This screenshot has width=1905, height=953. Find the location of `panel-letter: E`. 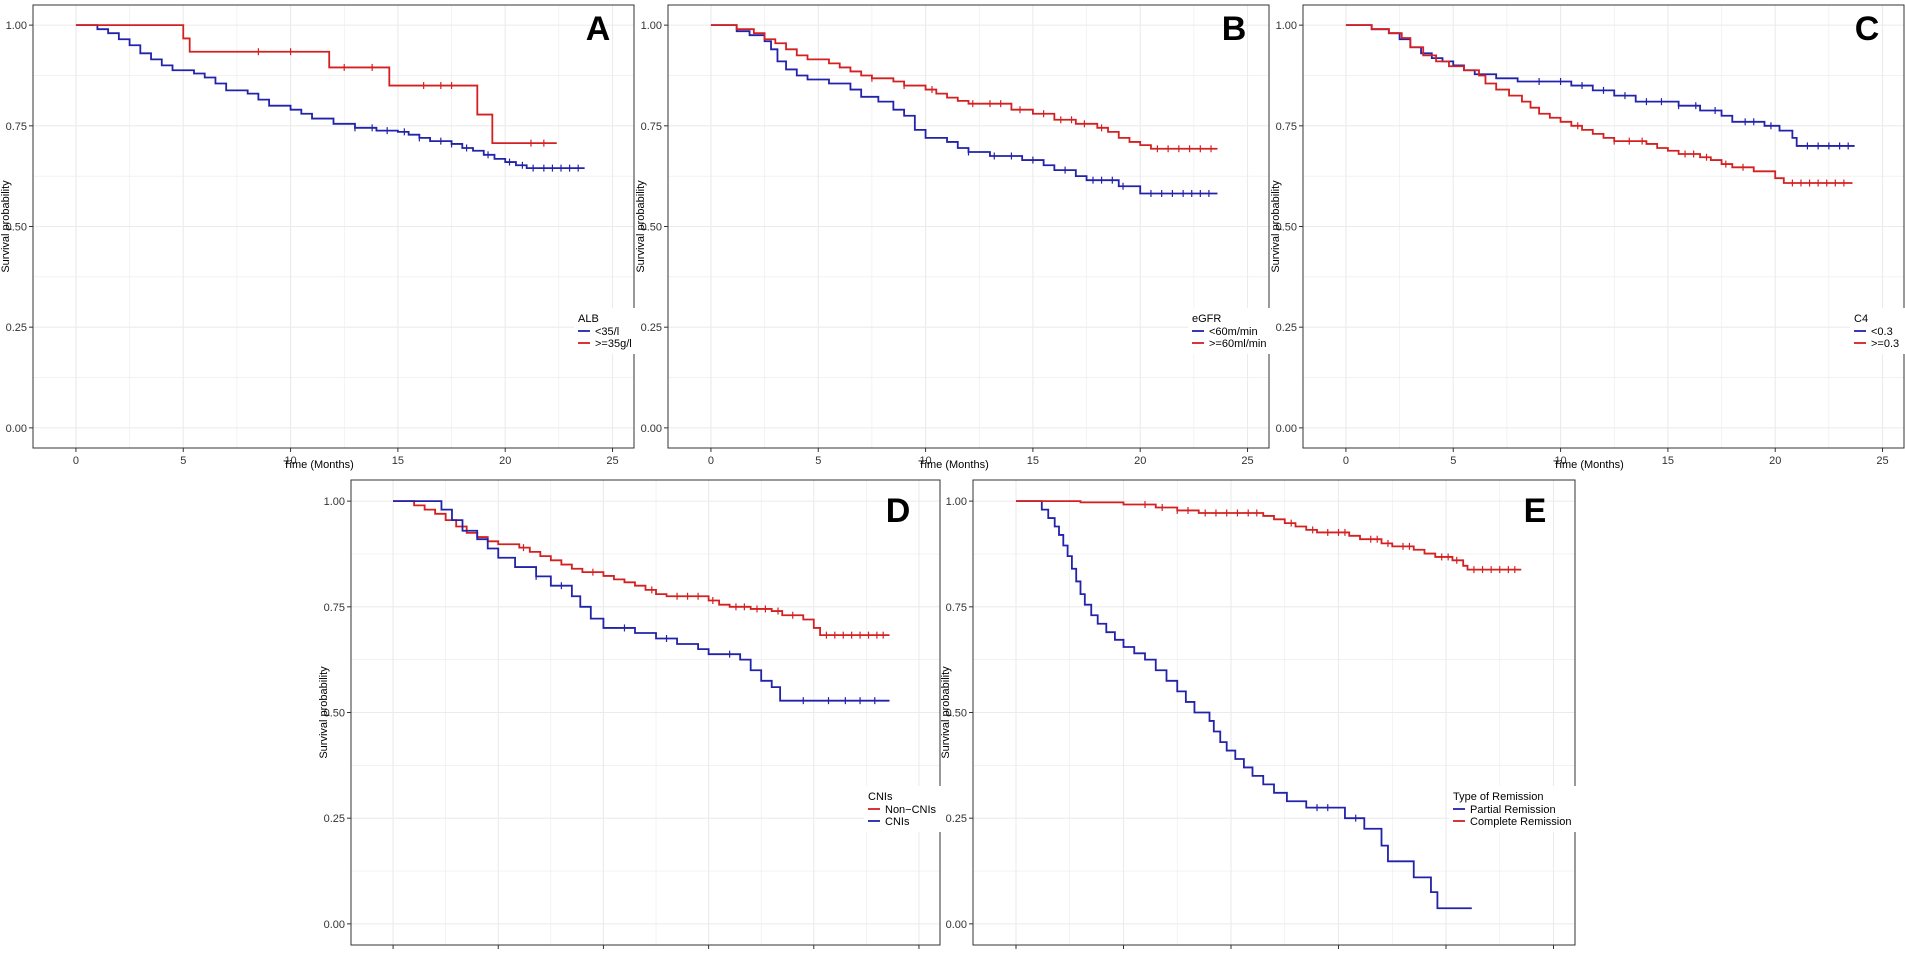

panel-letter: E is located at coordinates (1535, 511).